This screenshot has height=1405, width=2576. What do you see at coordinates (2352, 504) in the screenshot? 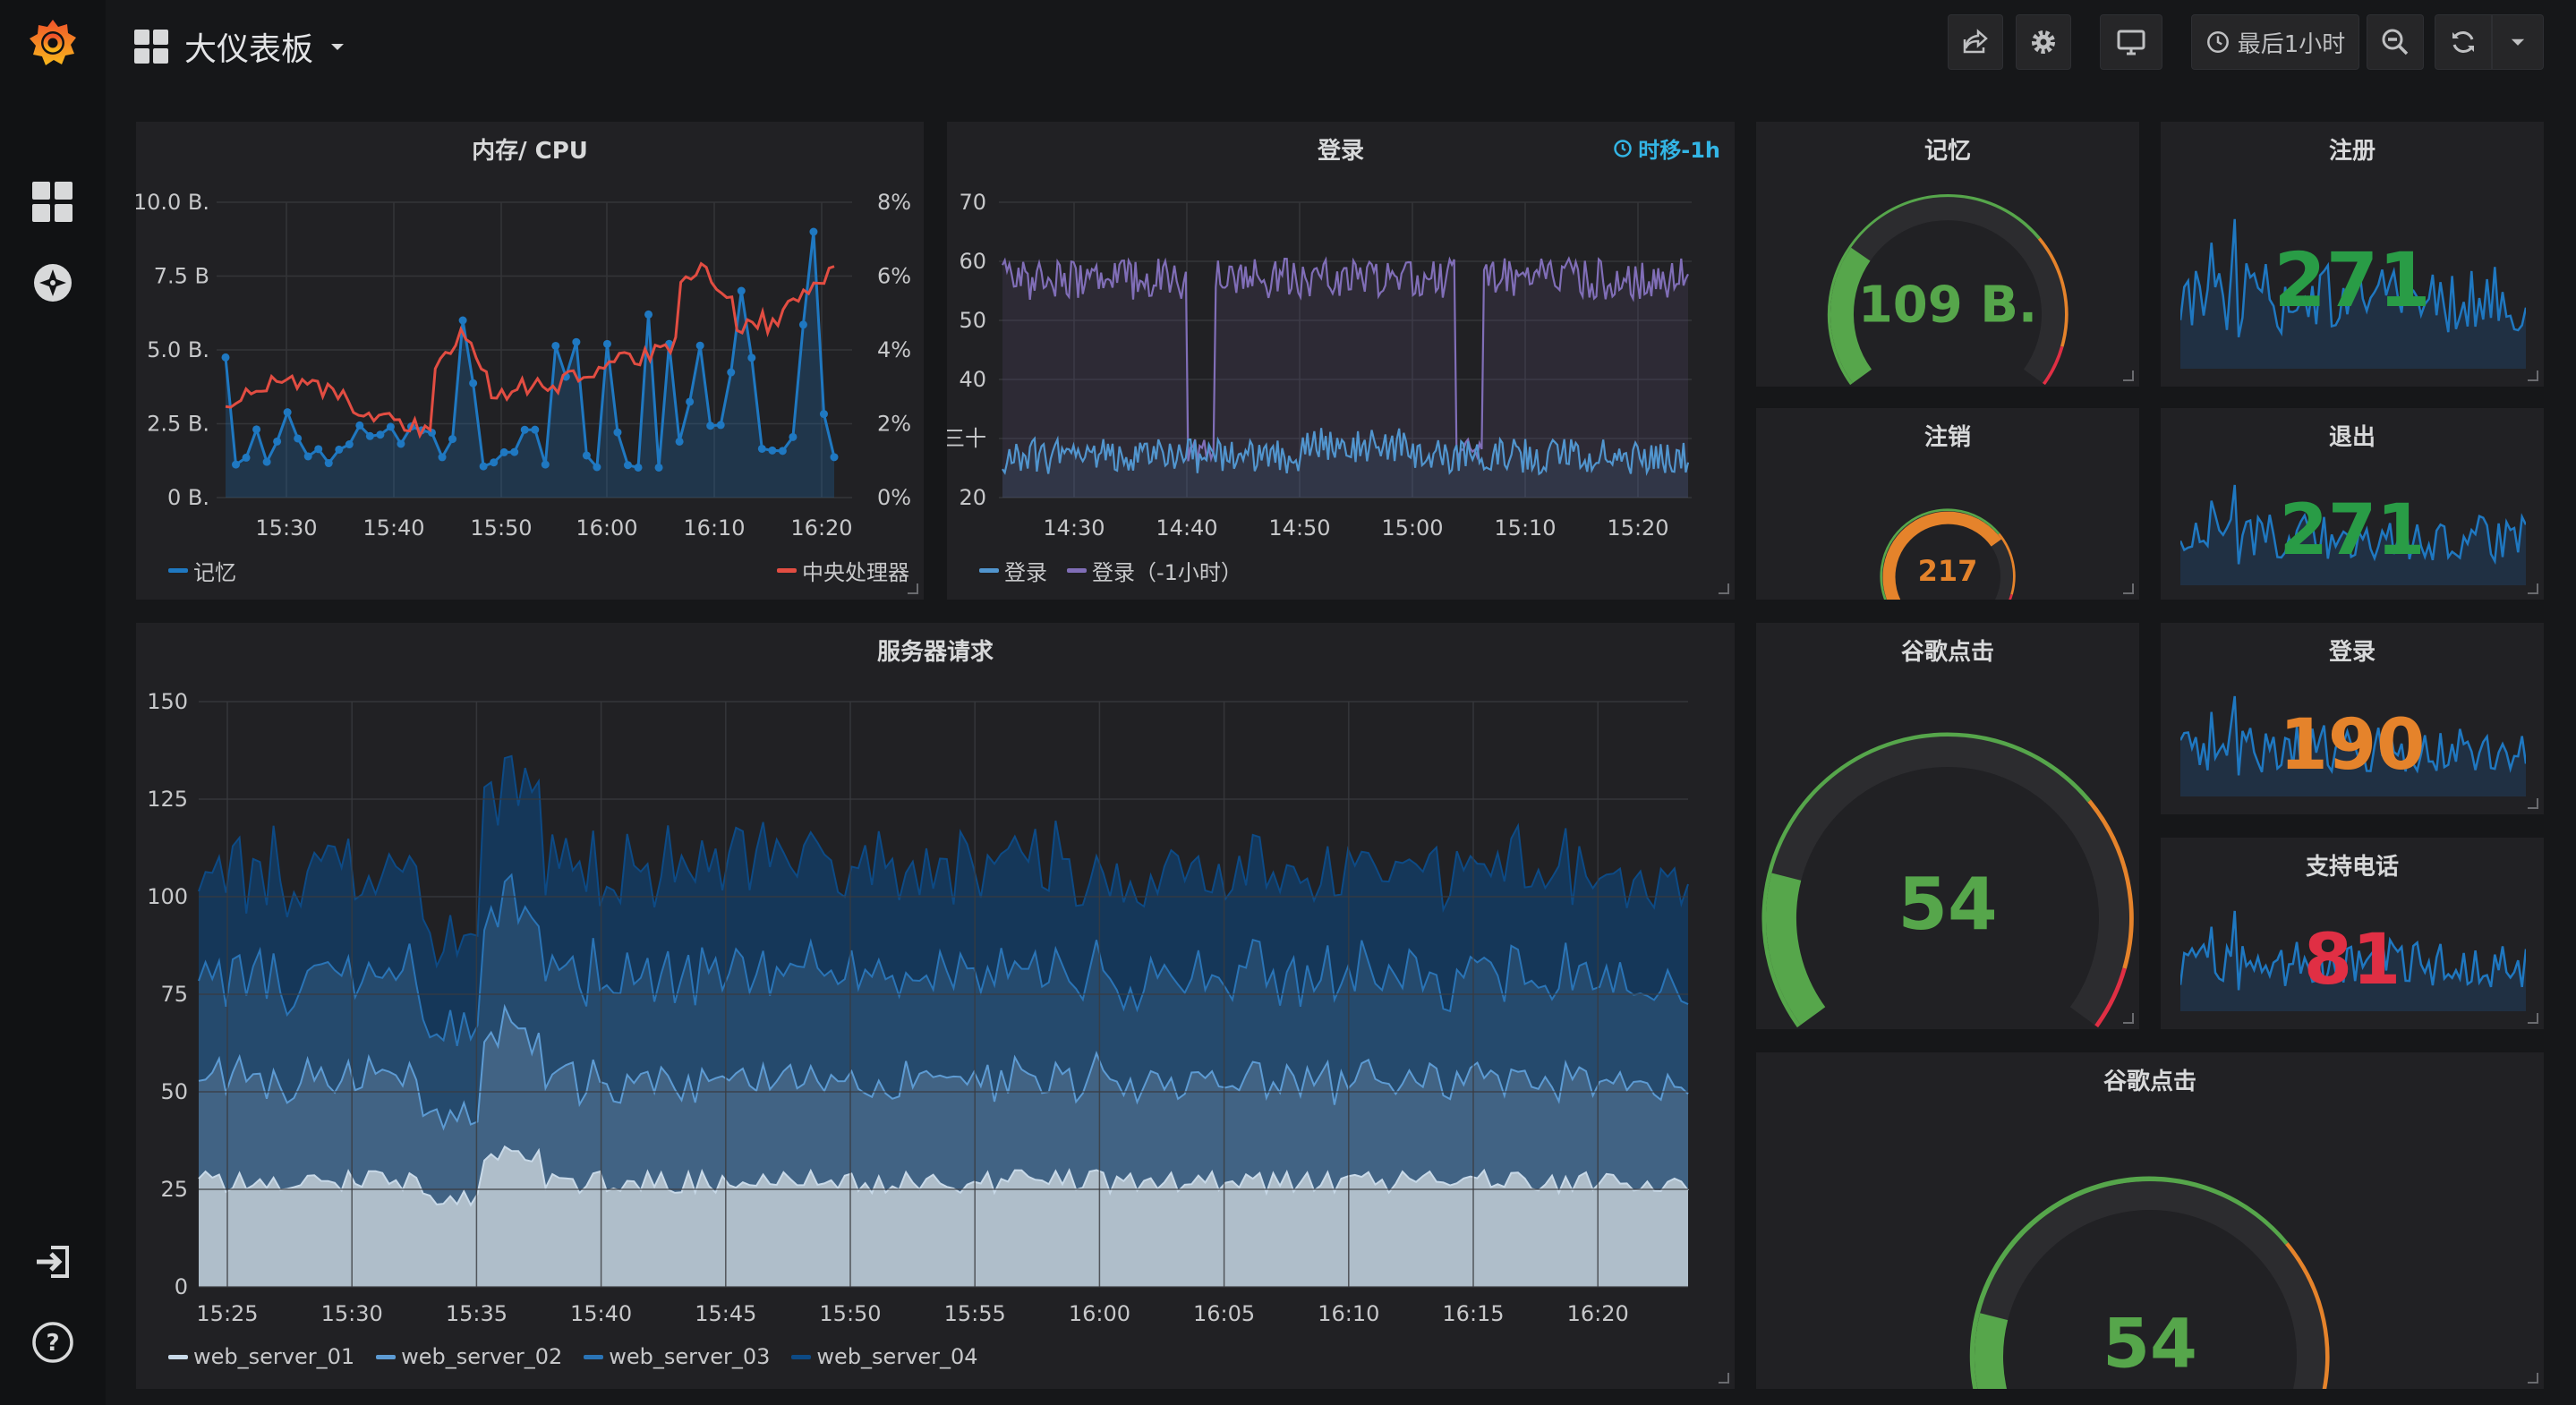
I see `exits-panel: 退出 271` at bounding box center [2352, 504].